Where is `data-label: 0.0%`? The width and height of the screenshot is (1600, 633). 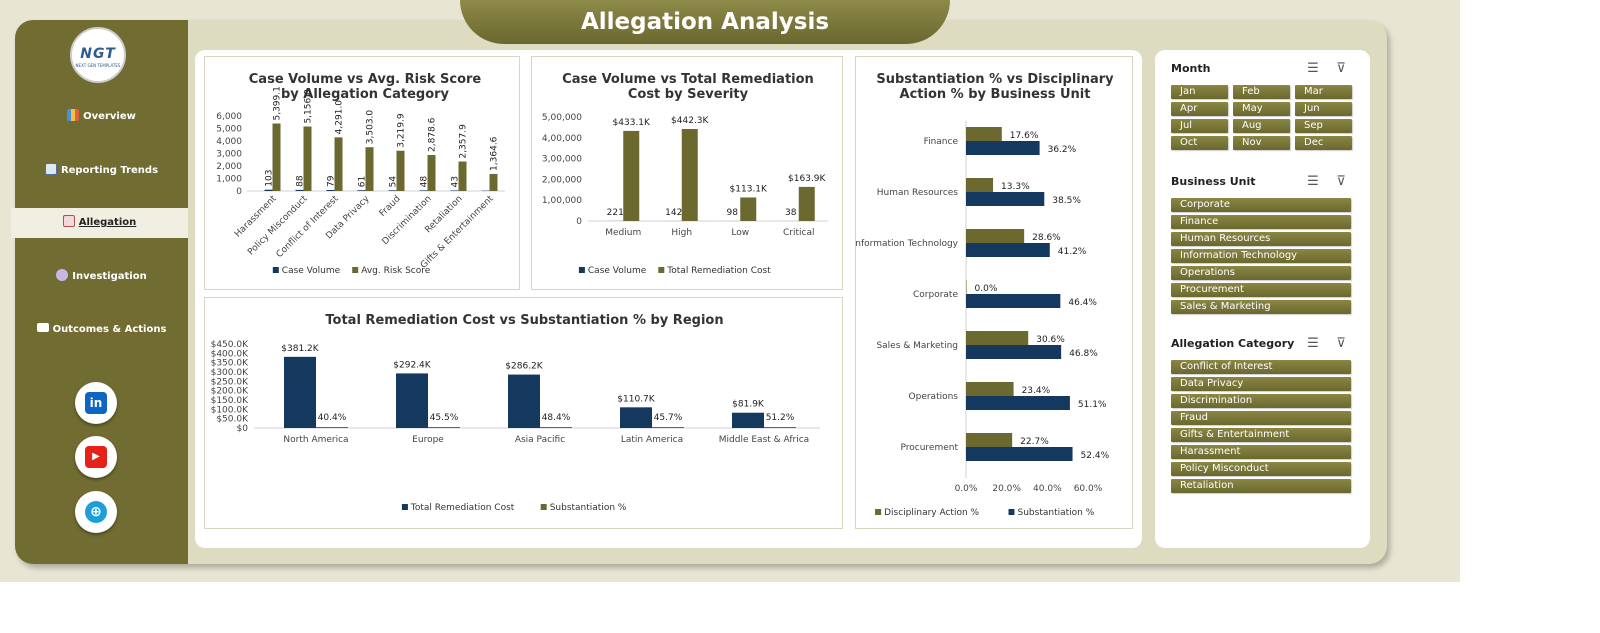
data-label: 0.0% is located at coordinates (986, 289).